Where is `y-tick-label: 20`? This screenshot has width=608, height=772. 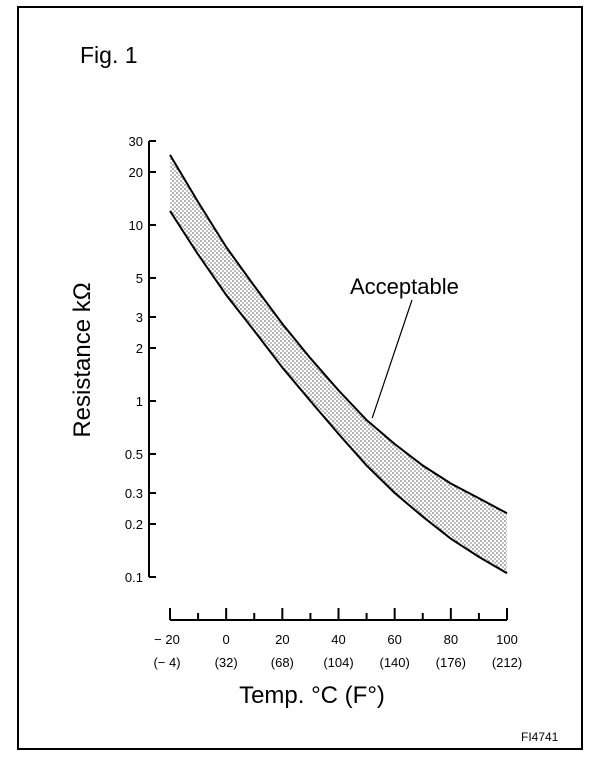 y-tick-label: 20 is located at coordinates (136, 172).